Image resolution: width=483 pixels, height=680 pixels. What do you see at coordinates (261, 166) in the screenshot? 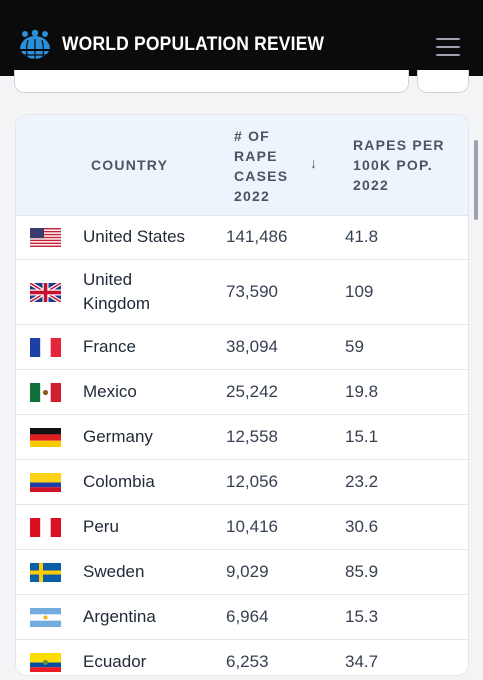
I see `column-header-rape-cases: # OF RAPE CASES 2022` at bounding box center [261, 166].